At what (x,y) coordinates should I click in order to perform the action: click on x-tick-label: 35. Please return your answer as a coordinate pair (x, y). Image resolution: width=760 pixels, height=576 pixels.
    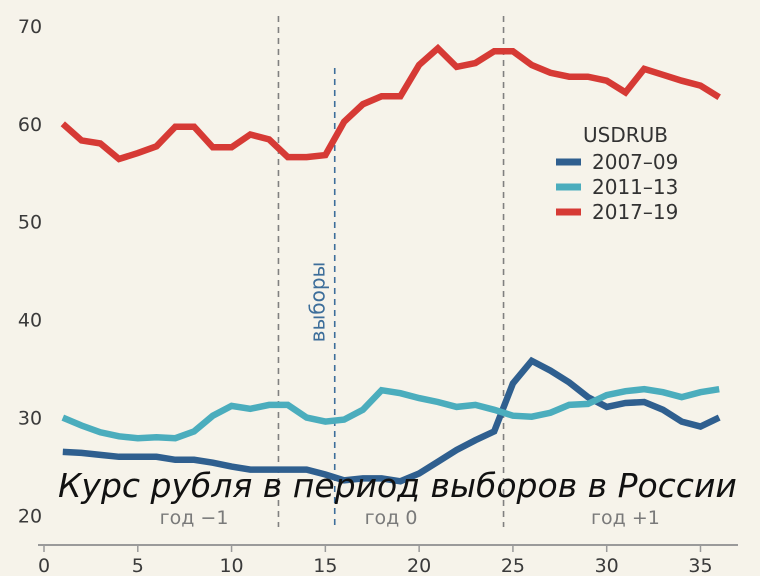
    Looking at the image, I should click on (700, 565).